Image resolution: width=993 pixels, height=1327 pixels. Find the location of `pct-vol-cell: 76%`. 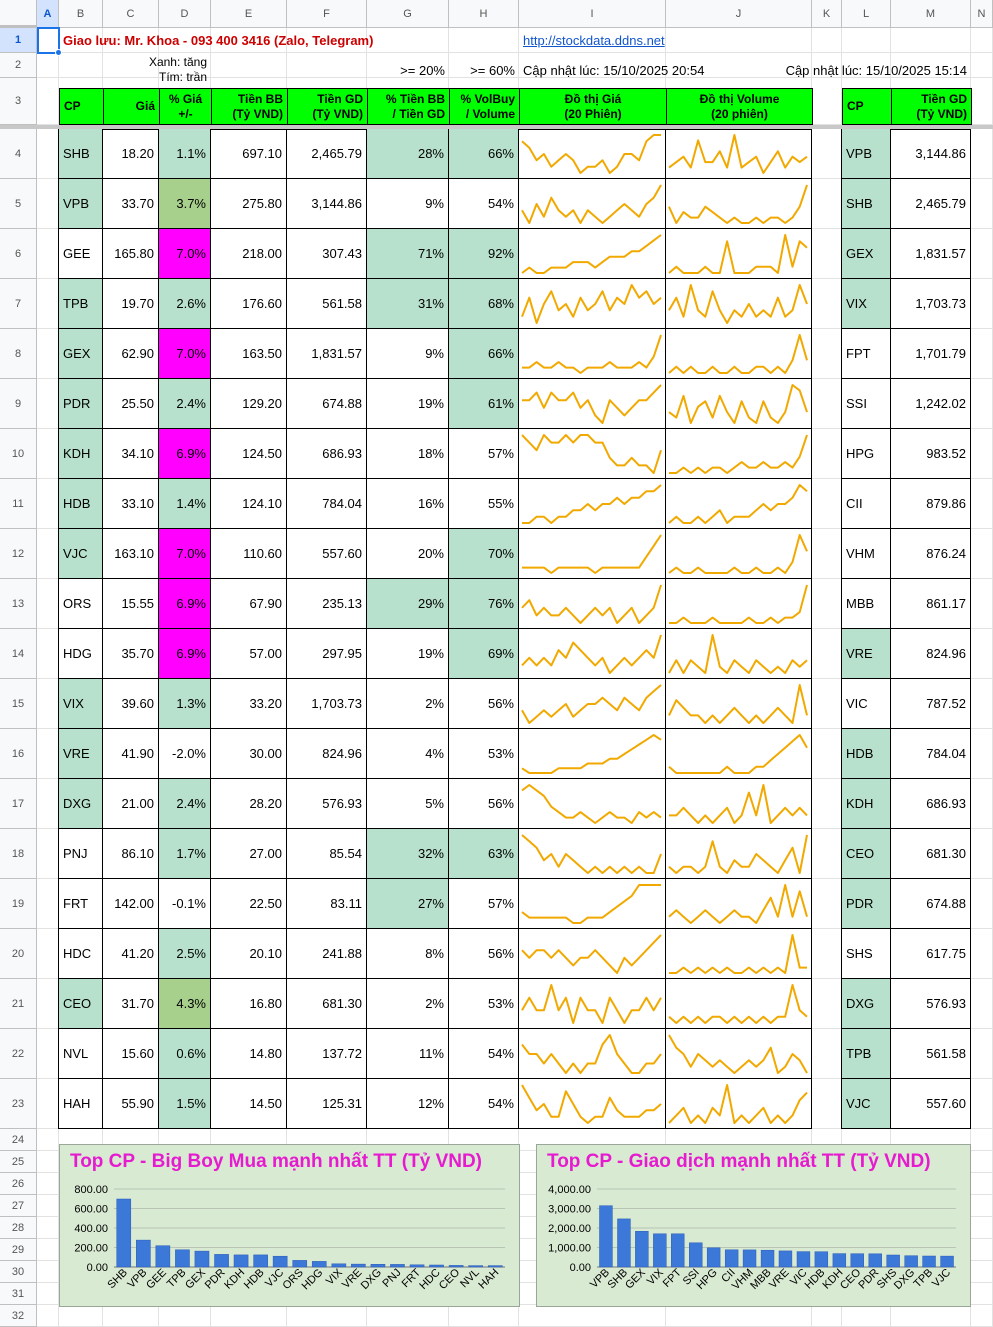

pct-vol-cell: 76% is located at coordinates (484, 604).